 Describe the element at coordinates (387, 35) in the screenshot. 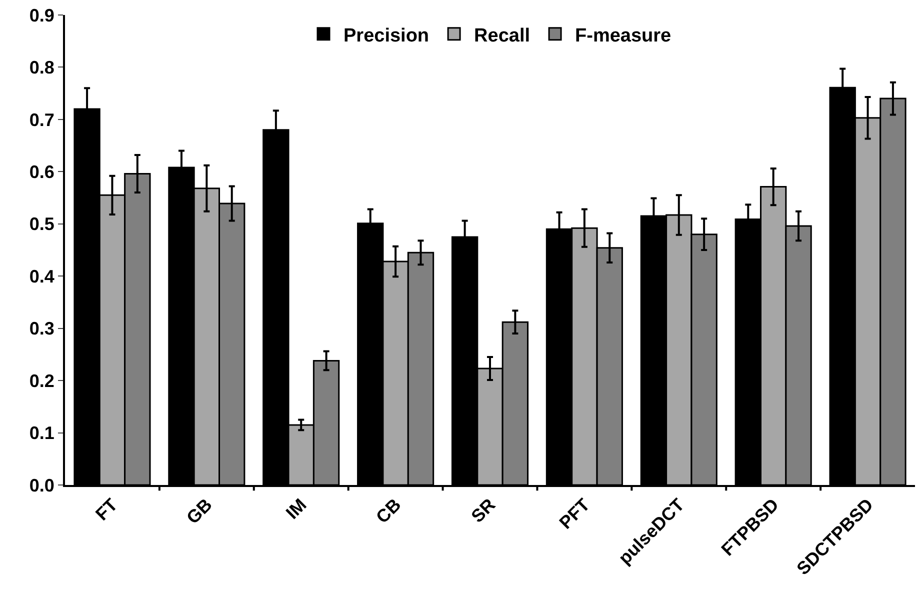

I see `legend-label: Precision` at that location.